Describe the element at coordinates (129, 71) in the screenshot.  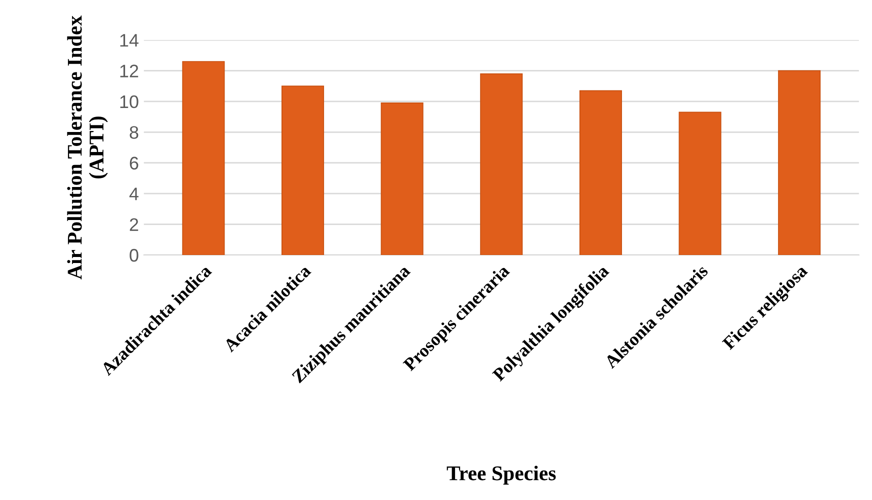
I see `y-tick-label: 12` at that location.